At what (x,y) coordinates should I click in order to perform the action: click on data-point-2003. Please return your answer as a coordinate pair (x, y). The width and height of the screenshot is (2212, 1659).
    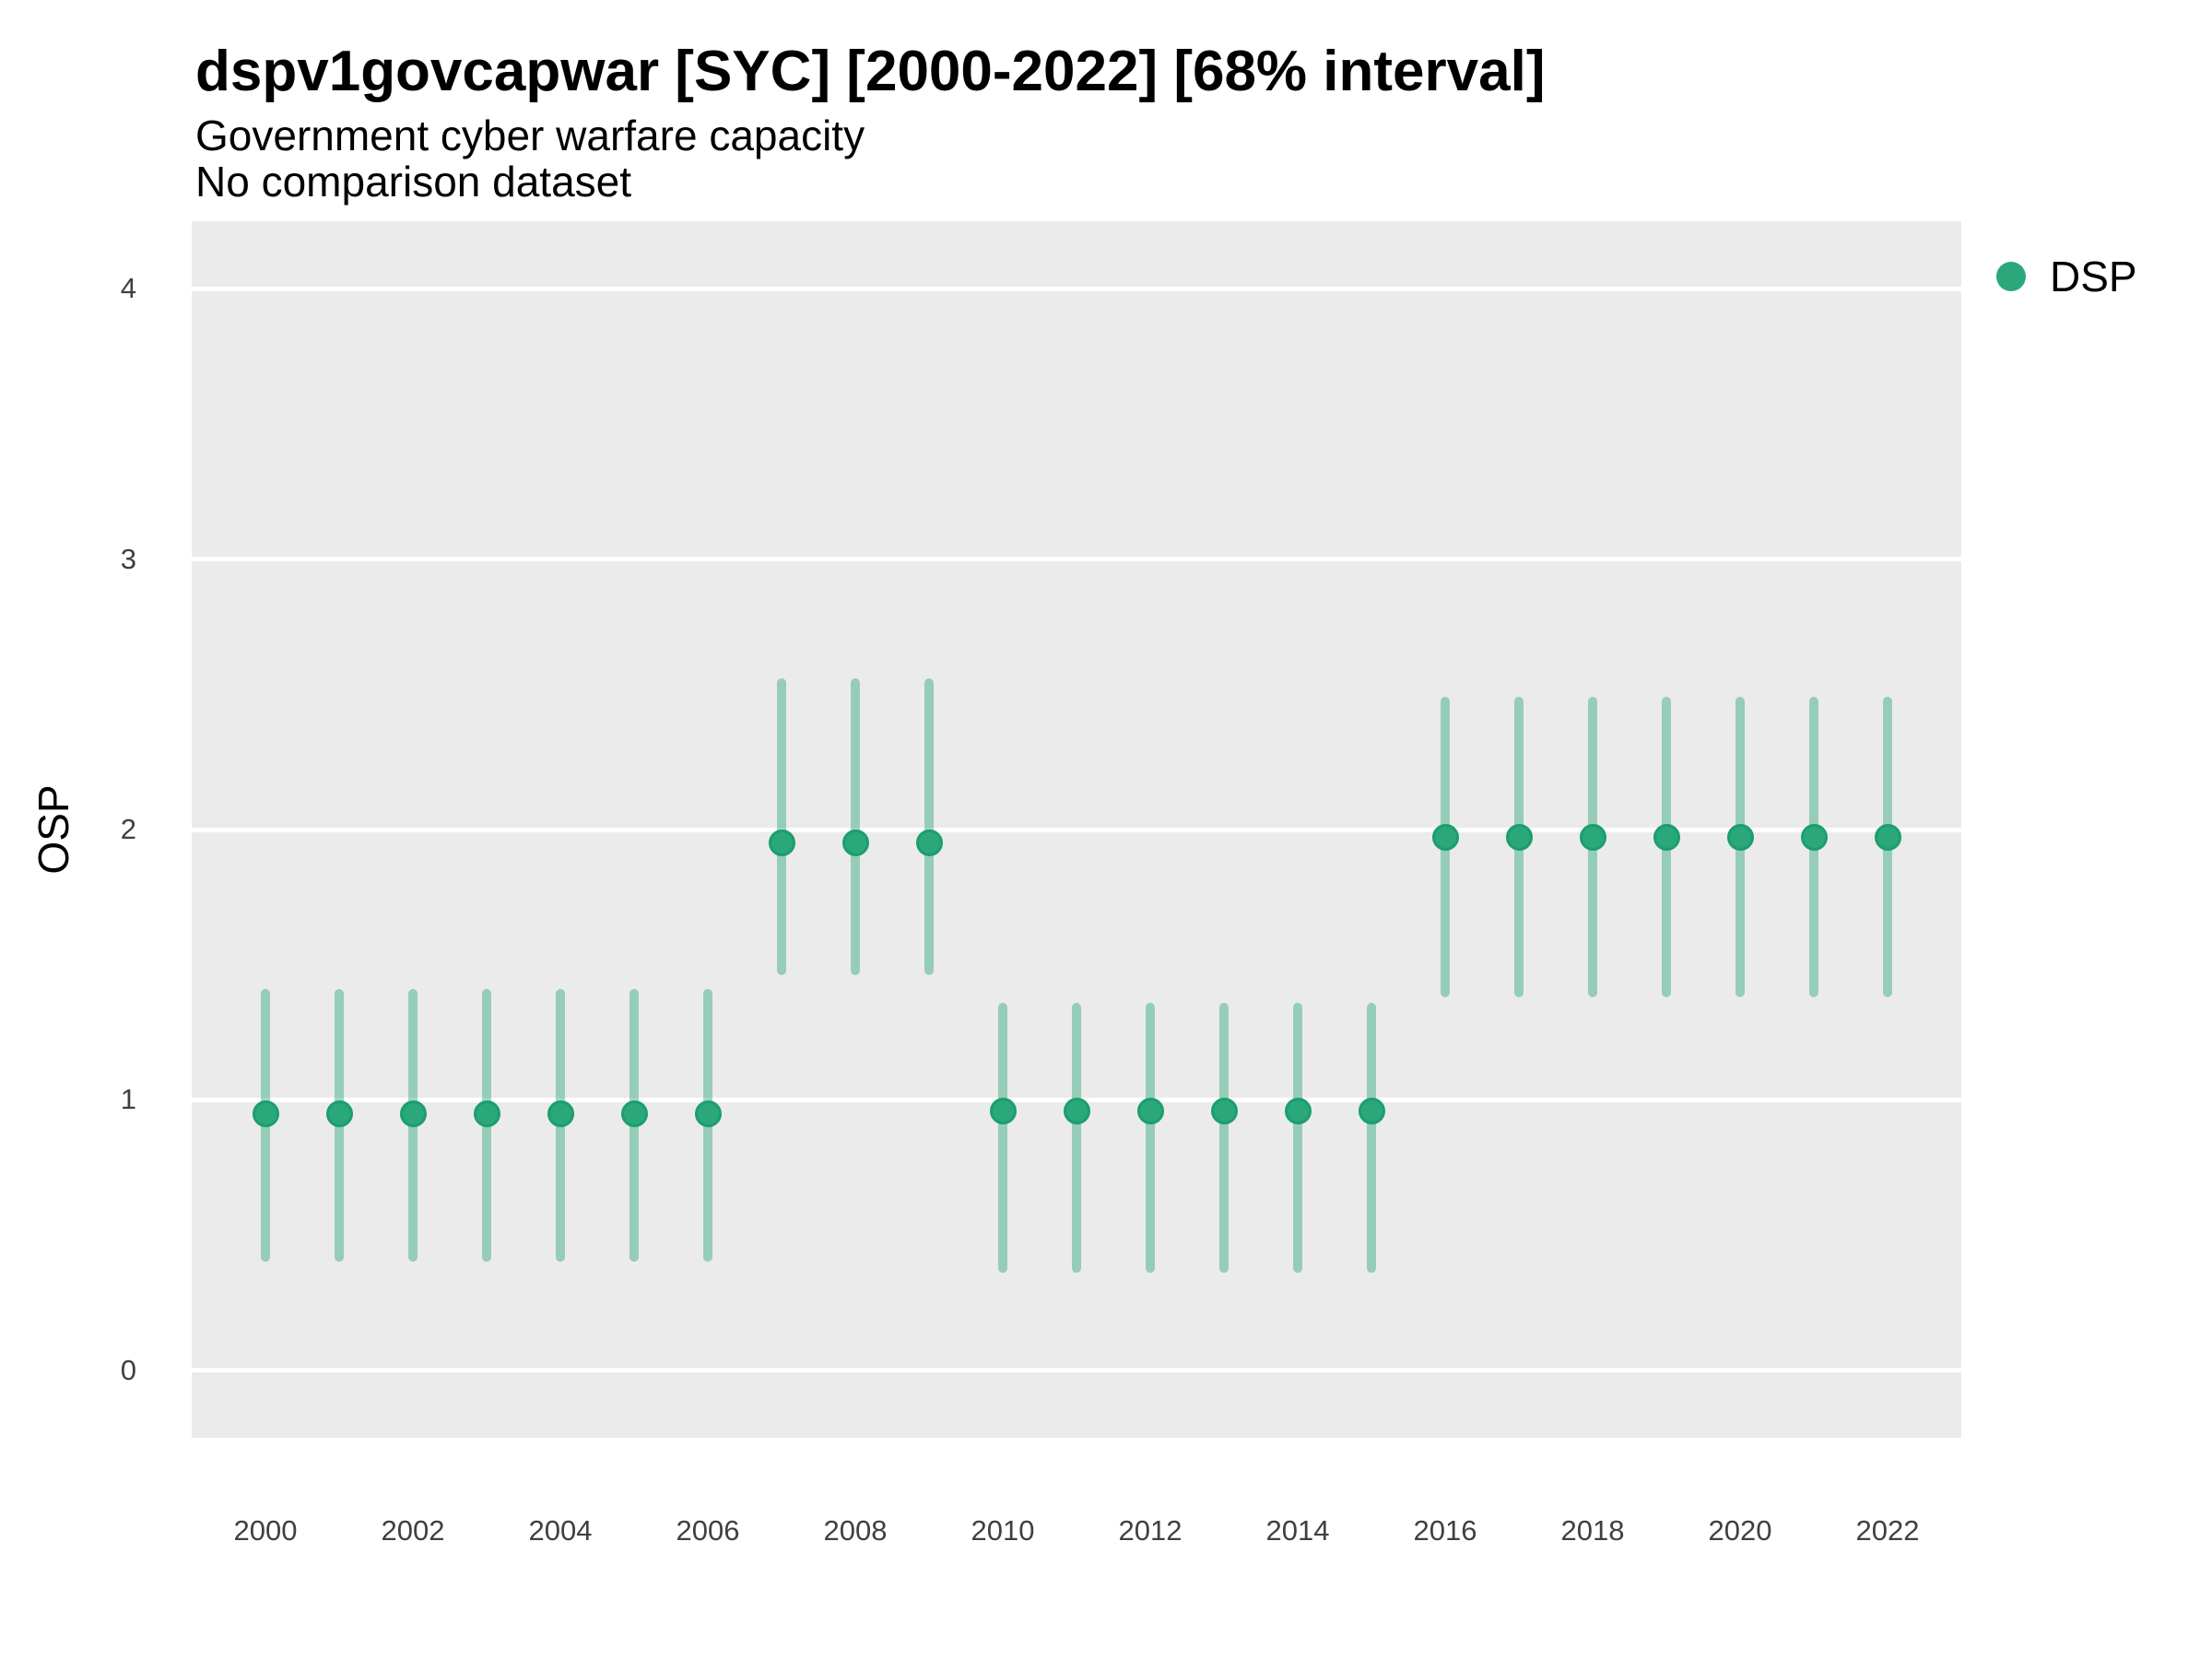
    Looking at the image, I should click on (486, 1113).